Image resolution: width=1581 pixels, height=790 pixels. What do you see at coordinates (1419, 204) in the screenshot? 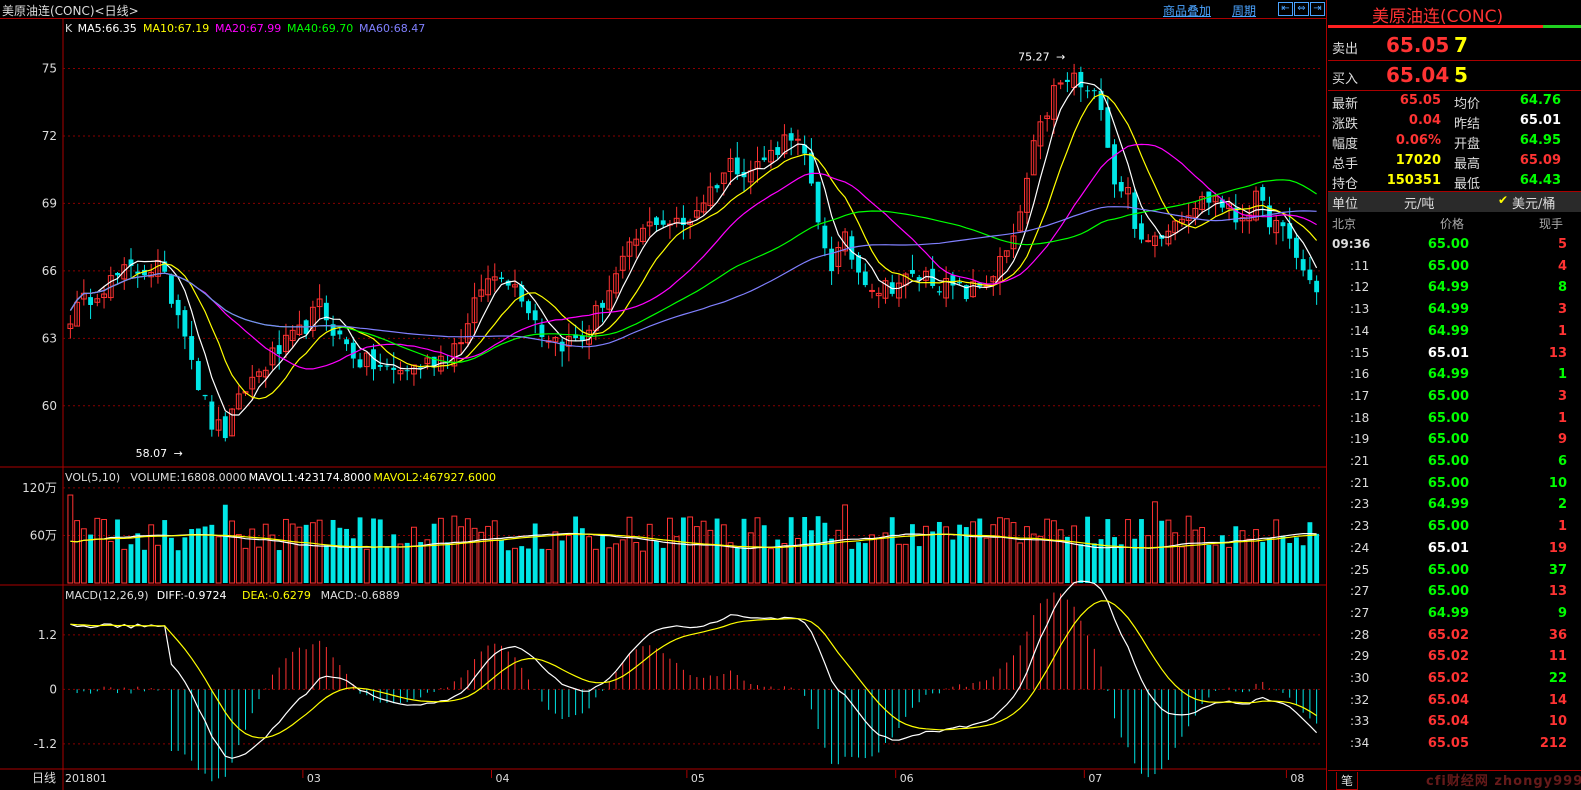
I see `unit-option-cny: 元/吨` at bounding box center [1419, 204].